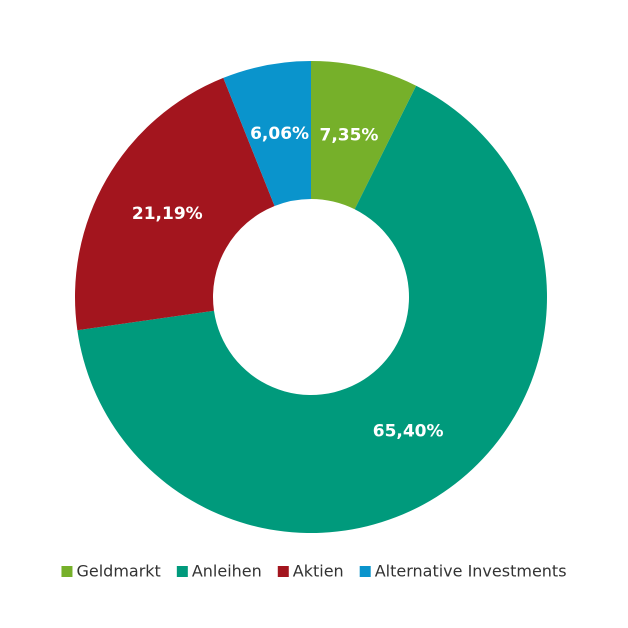  I want to click on value-label: 6,06%, so click(279, 134).